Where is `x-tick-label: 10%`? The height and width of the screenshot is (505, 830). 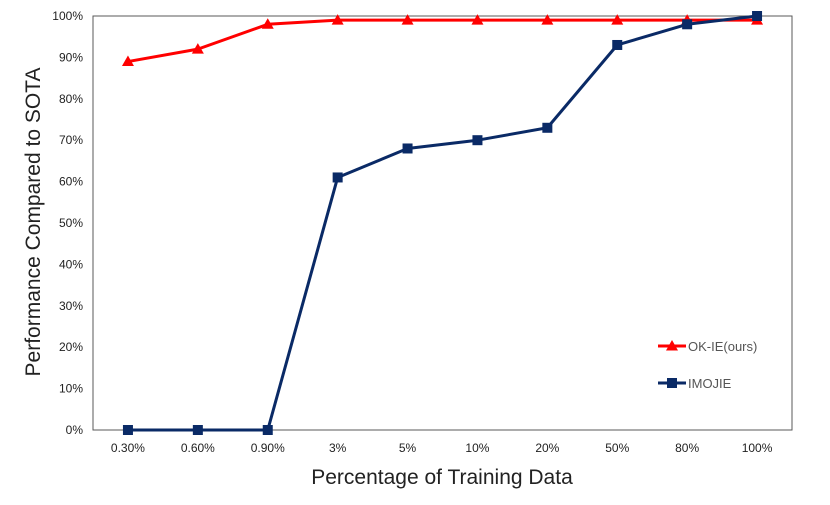
x-tick-label: 10% is located at coordinates (477, 448).